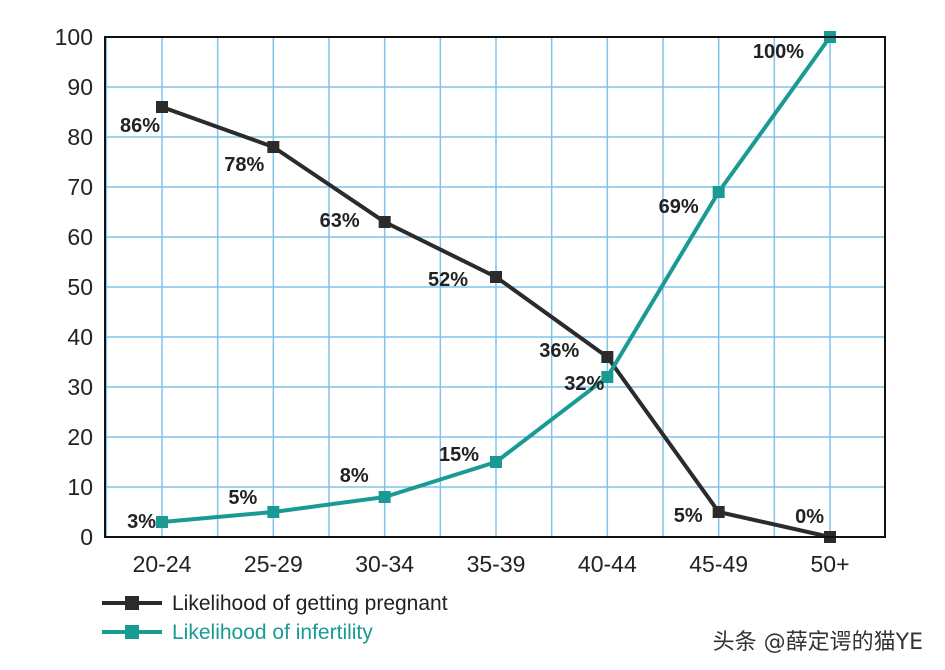 The image size is (945, 670). What do you see at coordinates (132, 632) in the screenshot?
I see `legend-marker-infertility` at bounding box center [132, 632].